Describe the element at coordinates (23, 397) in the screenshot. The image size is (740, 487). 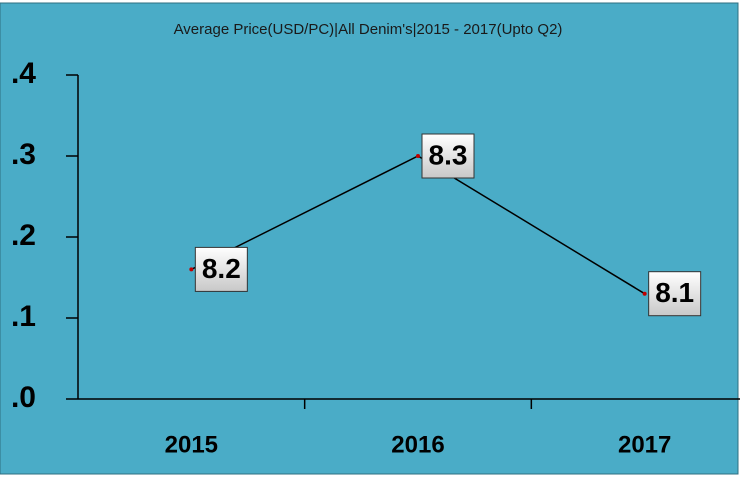
I see `y-tick-label: .0` at that location.